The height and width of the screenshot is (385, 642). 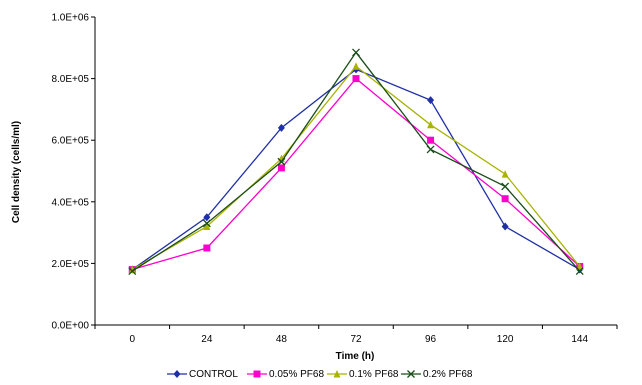 What do you see at coordinates (505, 339) in the screenshot?
I see `x-tick-label: 120` at bounding box center [505, 339].